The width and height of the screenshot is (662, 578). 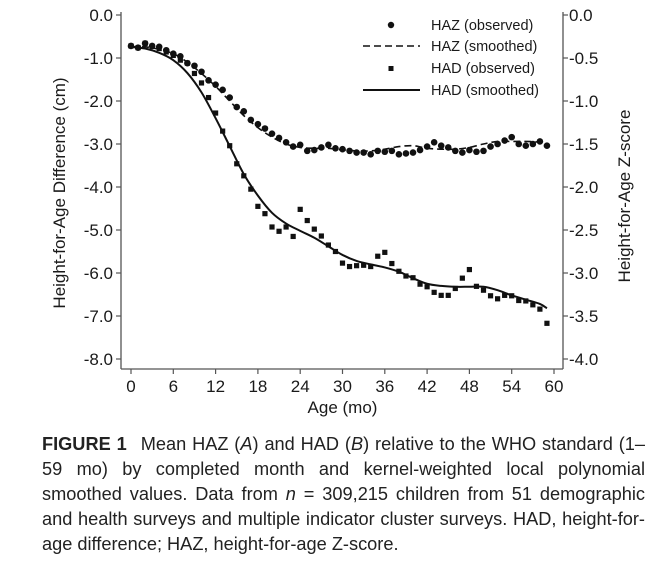 What do you see at coordinates (98, 230) in the screenshot?
I see `left-y-tick-label: -5.0` at bounding box center [98, 230].